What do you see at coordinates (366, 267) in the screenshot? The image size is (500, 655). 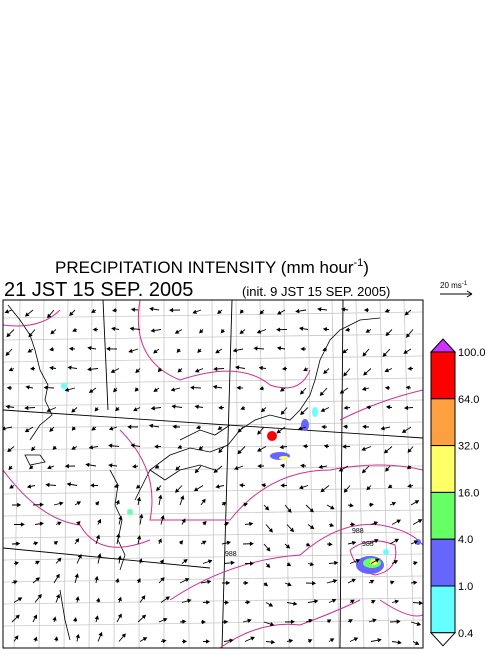 I see `title-close: )` at bounding box center [366, 267].